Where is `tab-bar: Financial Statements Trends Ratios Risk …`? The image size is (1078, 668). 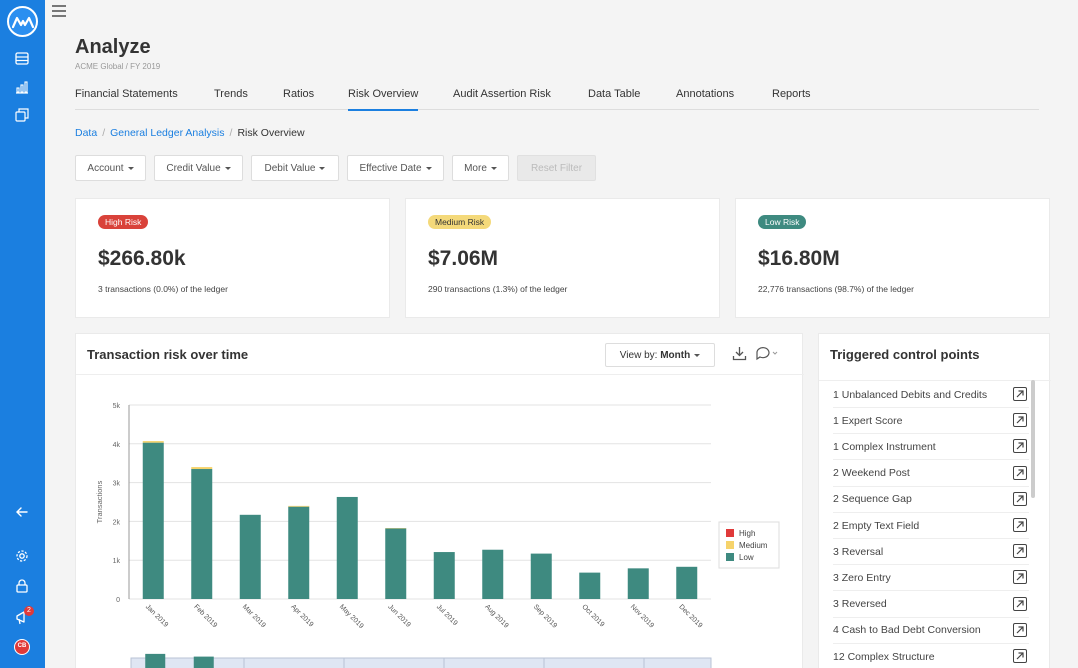
tab-bar: Financial Statements Trends Ratios Risk … is located at coordinates (557, 98).